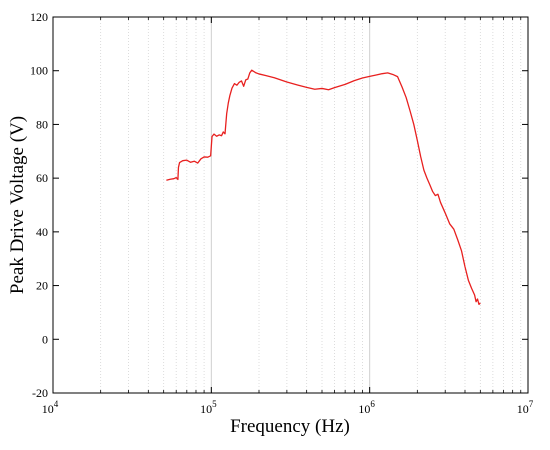 The width and height of the screenshot is (550, 450). I want to click on y-axis-title: Peak Drive Voltage (V), so click(17, 205).